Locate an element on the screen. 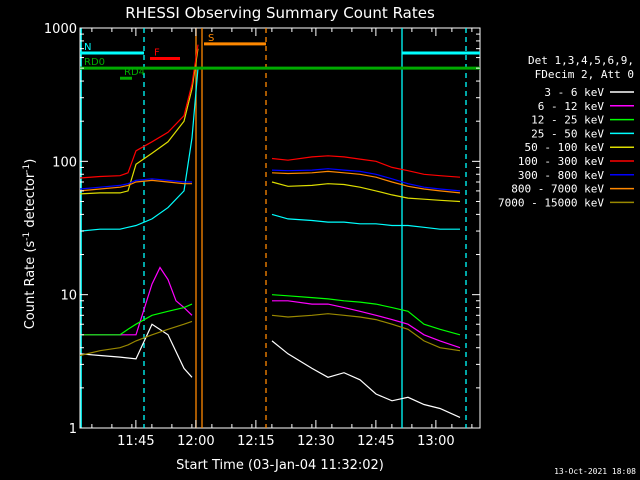 This screenshot has height=480, width=640. y-tick-label: 100 is located at coordinates (64, 162).